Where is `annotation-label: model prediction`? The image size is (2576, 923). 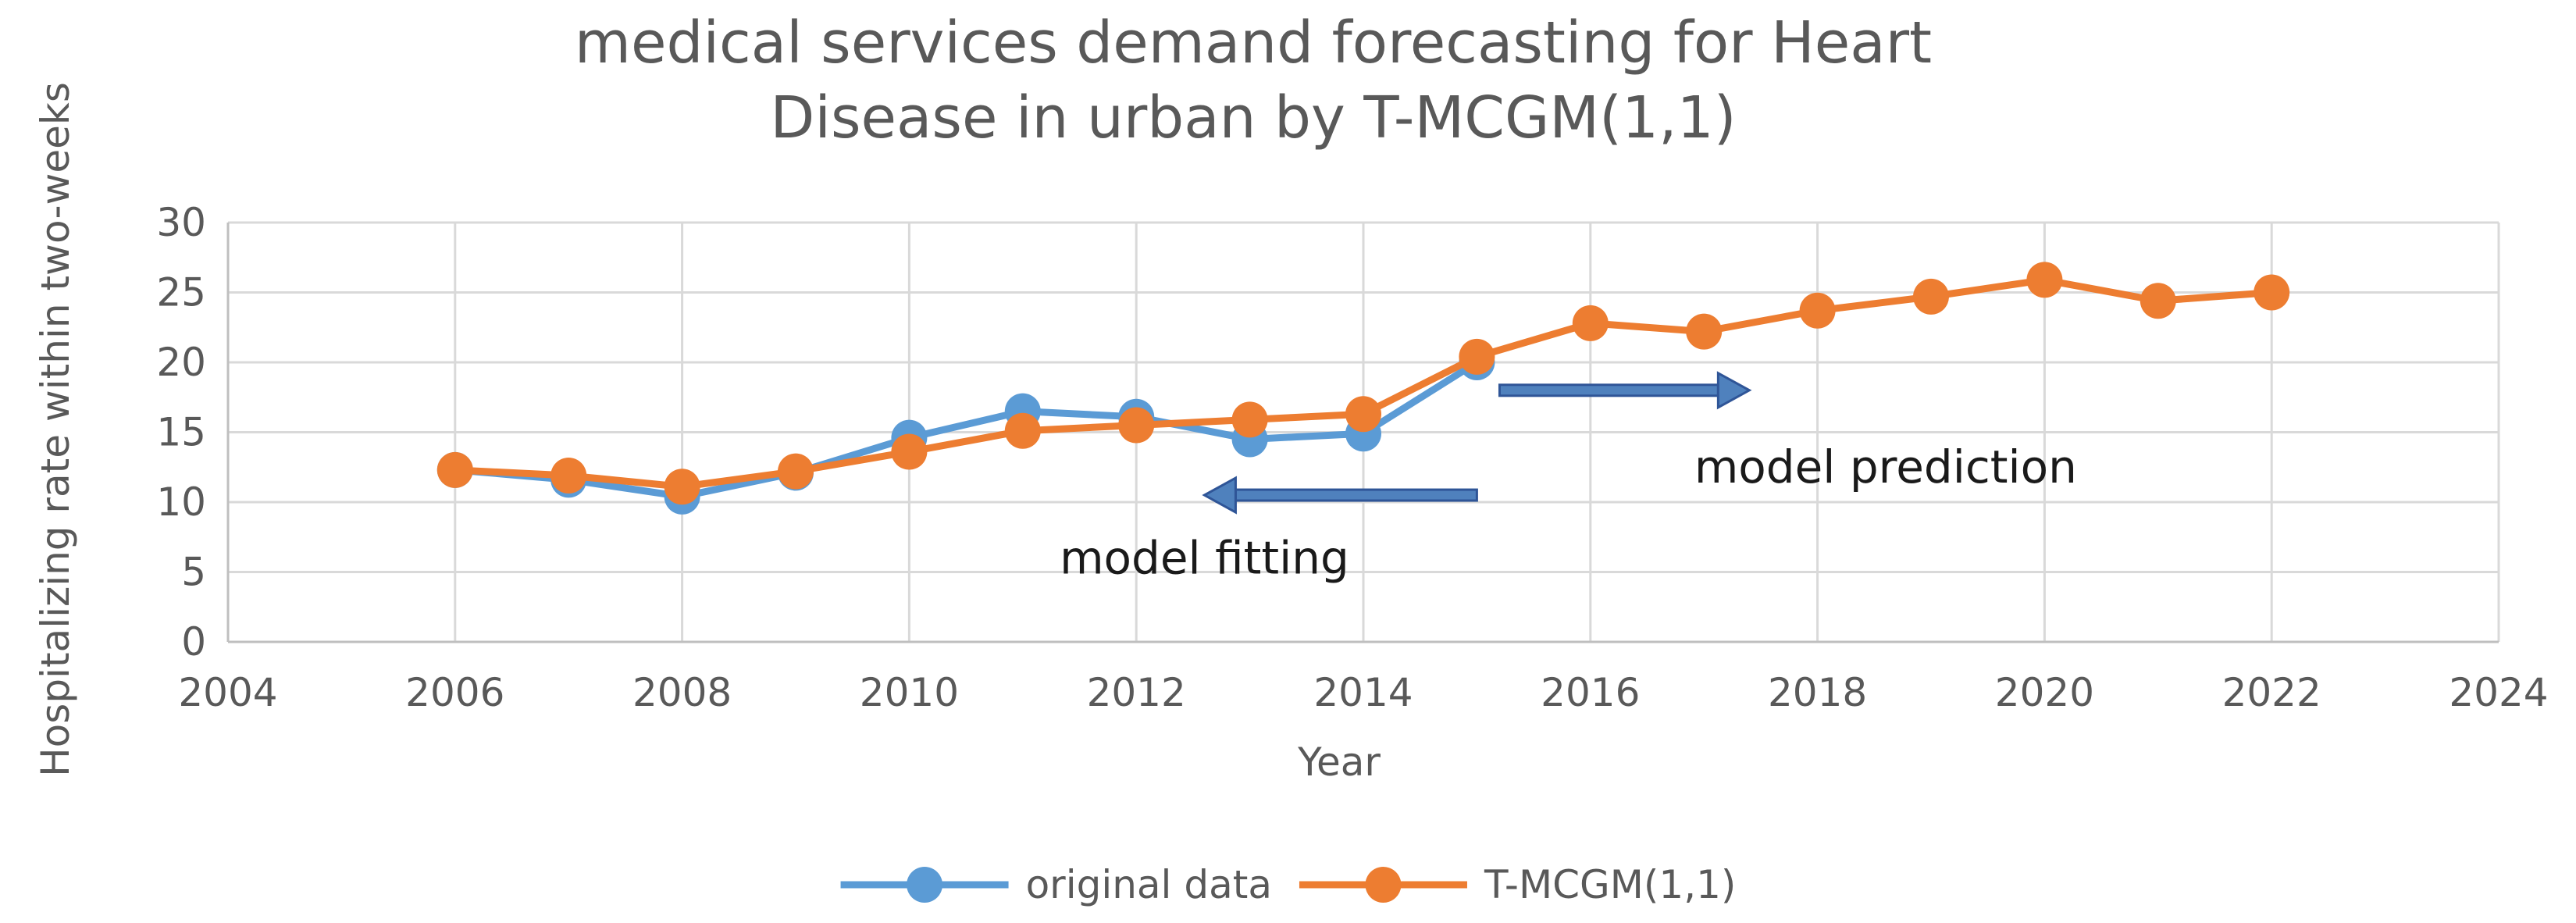 annotation-label: model prediction is located at coordinates (1885, 467).